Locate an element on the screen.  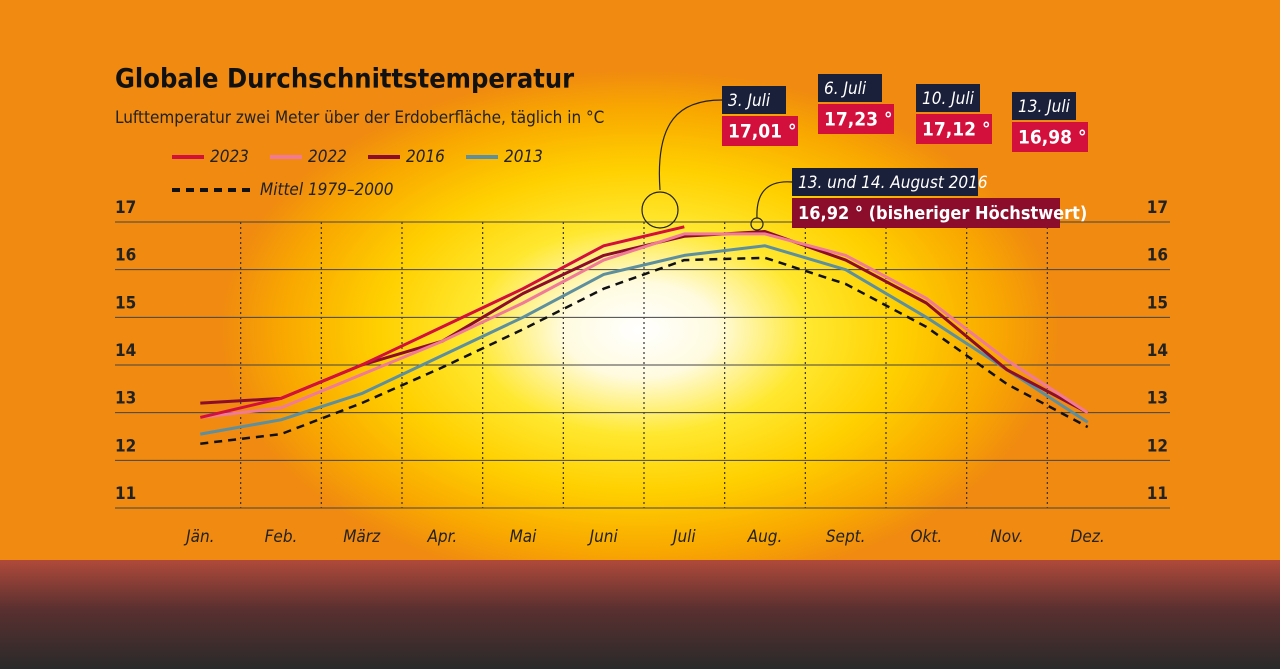
y-tick-label: 17 is located at coordinates (125, 208).